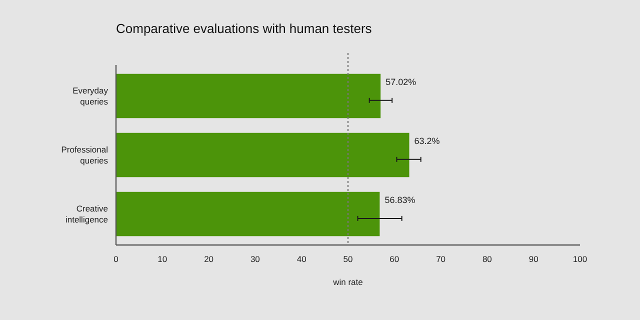  What do you see at coordinates (90, 95) in the screenshot?
I see `y-tick-label: Everyday queries` at bounding box center [90, 95].